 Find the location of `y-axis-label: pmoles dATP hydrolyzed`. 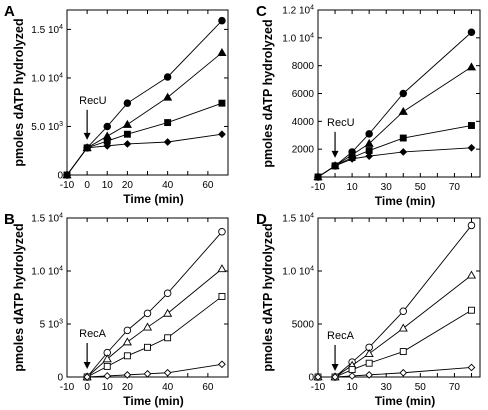

y-axis-label: pmoles dATP hydrolyzed is located at coordinates (268, 93).